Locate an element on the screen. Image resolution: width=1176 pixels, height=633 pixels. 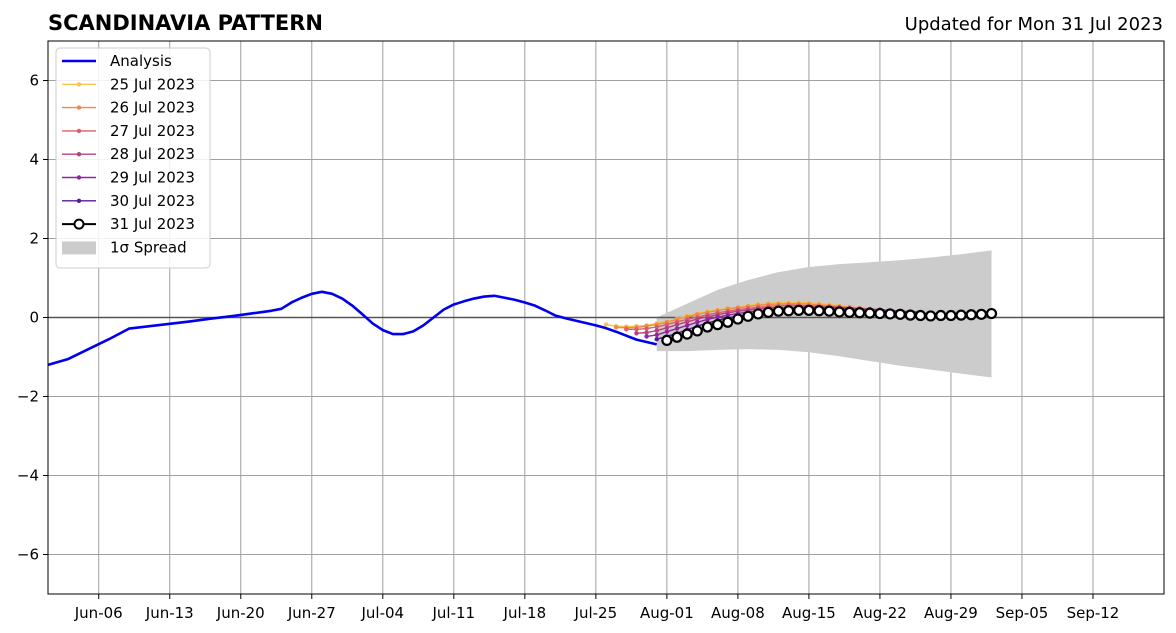
legend-swatch is located at coordinates (79, 248).